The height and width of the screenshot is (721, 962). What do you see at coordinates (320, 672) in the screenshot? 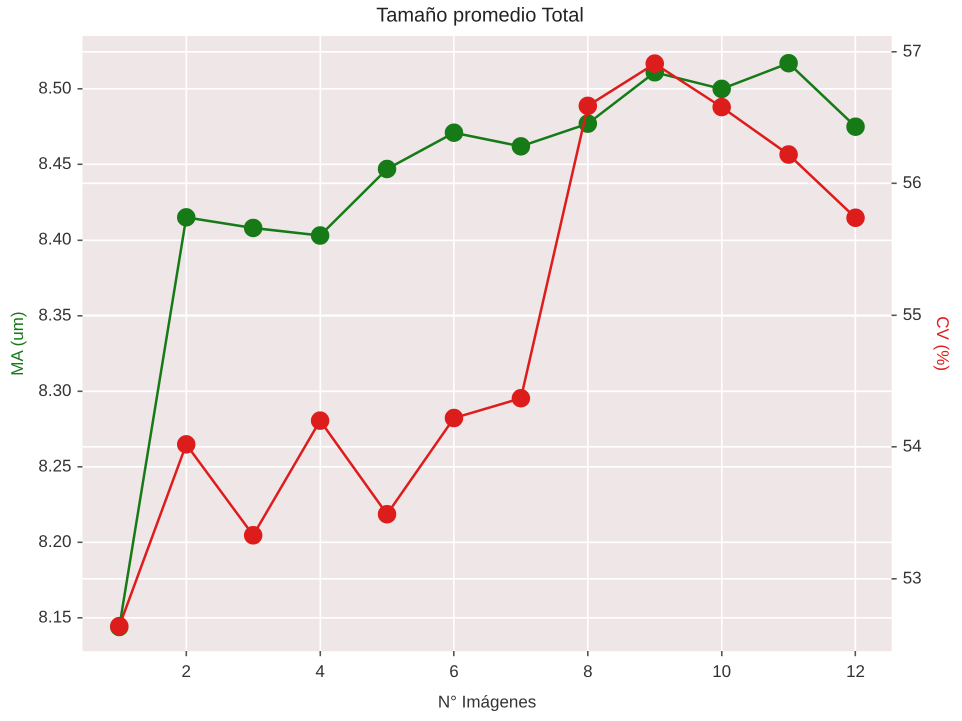
I see `x-tick-label: 4` at bounding box center [320, 672].